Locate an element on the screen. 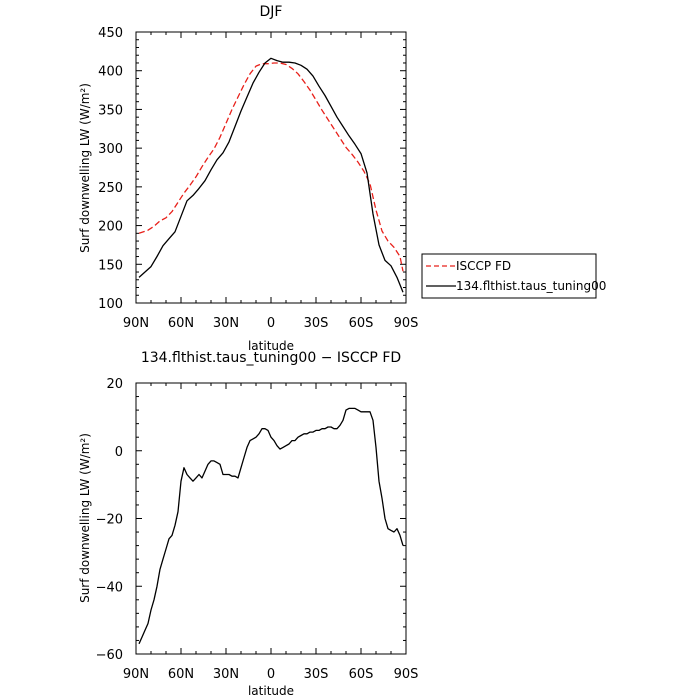 This screenshot has width=700, height=700. legend-label-isccp: ISCCP FD is located at coordinates (483, 266).